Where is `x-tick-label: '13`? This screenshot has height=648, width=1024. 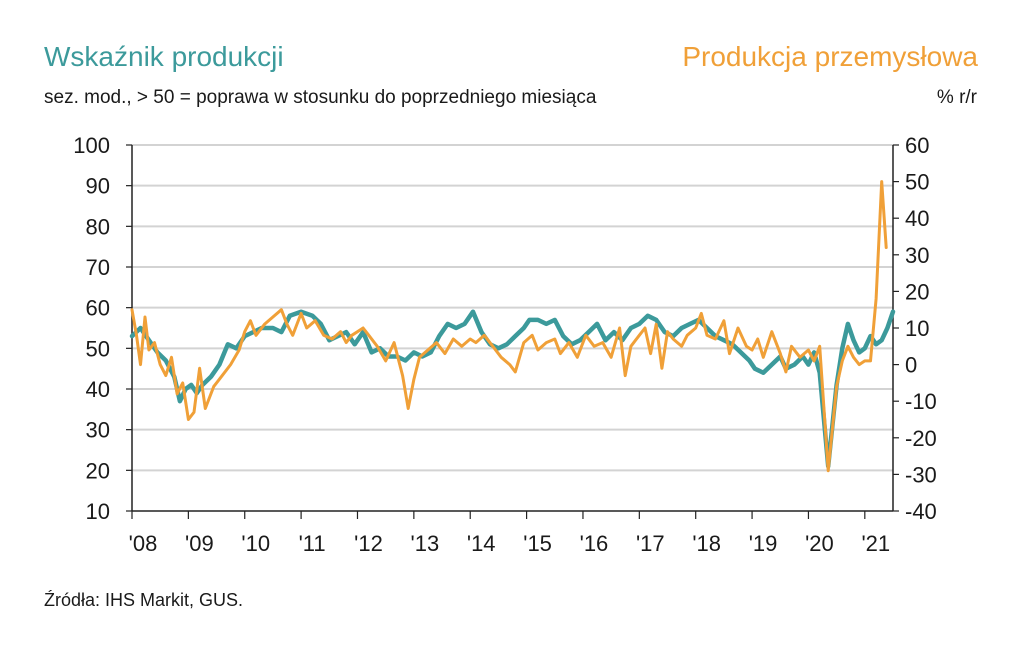
x-tick-label: '13 is located at coordinates (425, 543).